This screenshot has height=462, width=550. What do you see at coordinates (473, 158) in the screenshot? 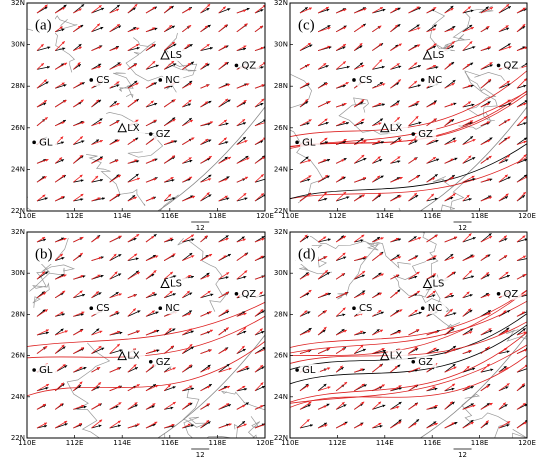
I see `coastline` at bounding box center [473, 158].